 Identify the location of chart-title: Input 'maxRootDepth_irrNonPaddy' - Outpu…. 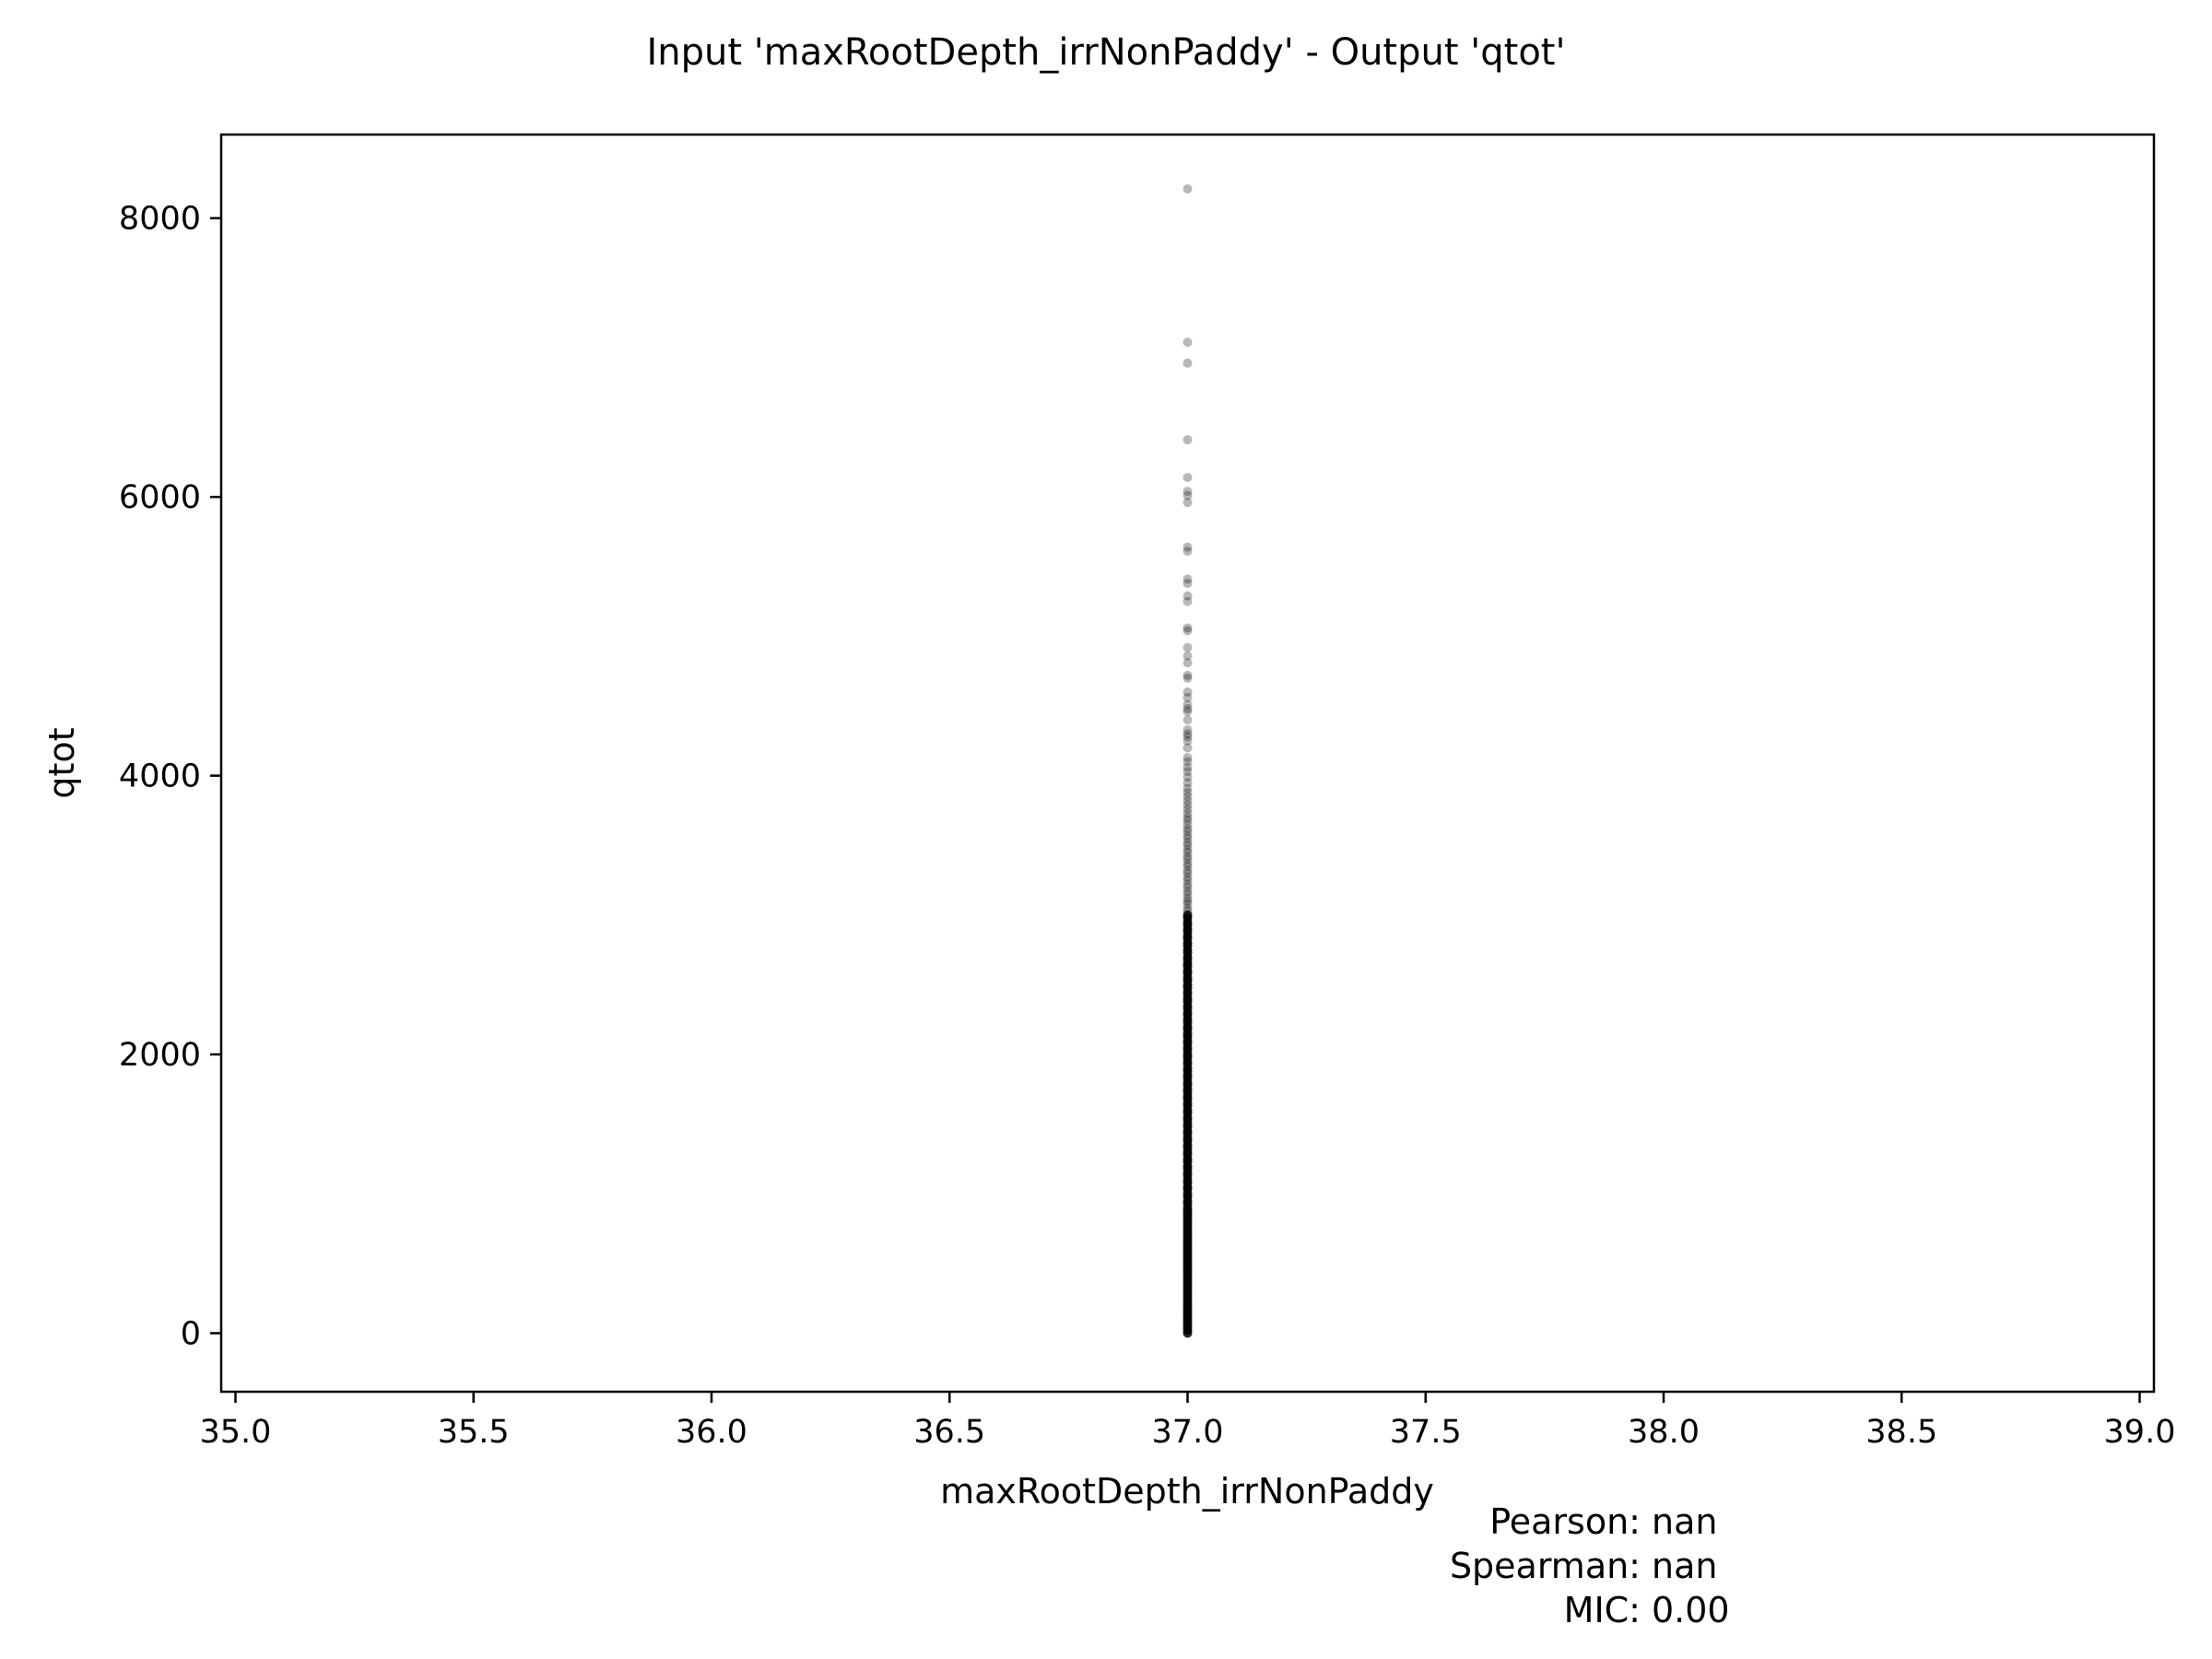
(1106, 52).